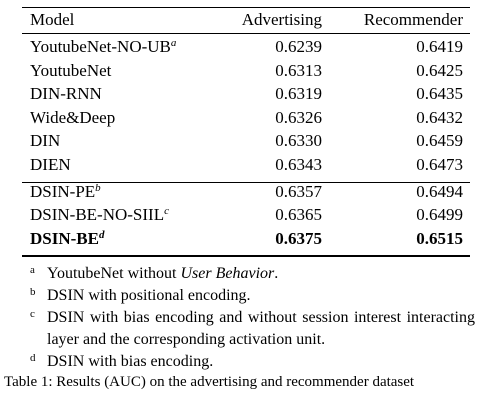  I want to click on model-name: DSIN-PE, so click(63, 191).